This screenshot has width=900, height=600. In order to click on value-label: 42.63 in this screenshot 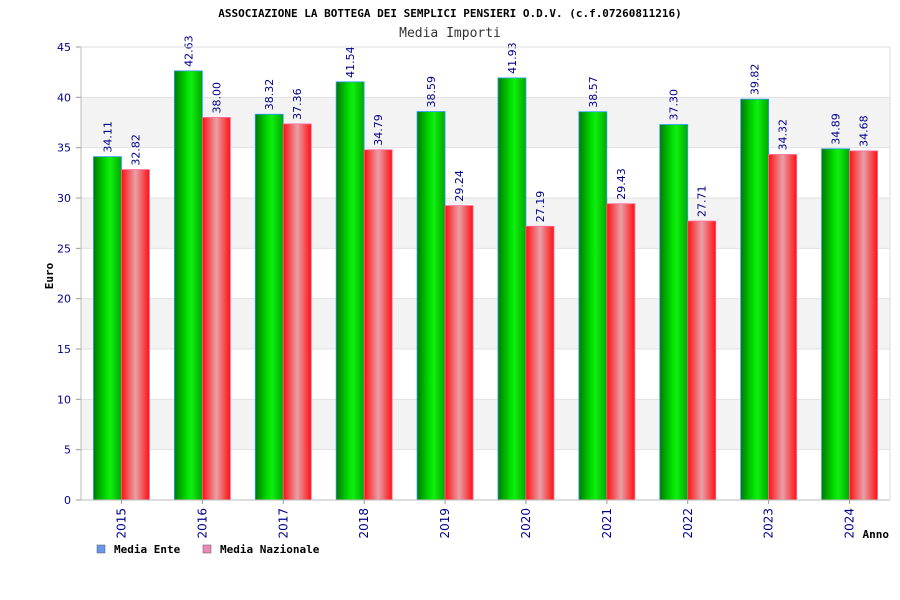, I will do `click(188, 51)`.